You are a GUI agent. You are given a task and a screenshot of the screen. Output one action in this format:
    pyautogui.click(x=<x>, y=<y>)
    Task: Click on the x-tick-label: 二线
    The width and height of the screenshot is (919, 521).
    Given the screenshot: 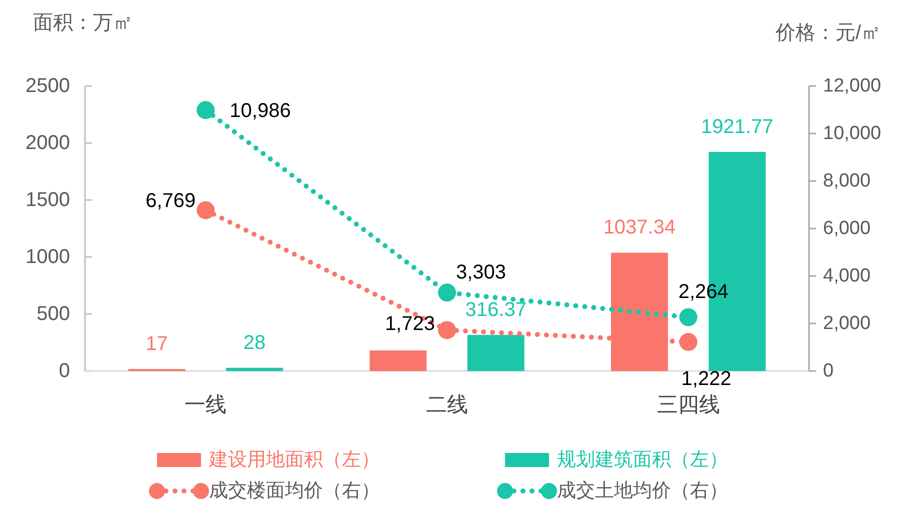 What is the action you would take?
    pyautogui.click(x=447, y=405)
    